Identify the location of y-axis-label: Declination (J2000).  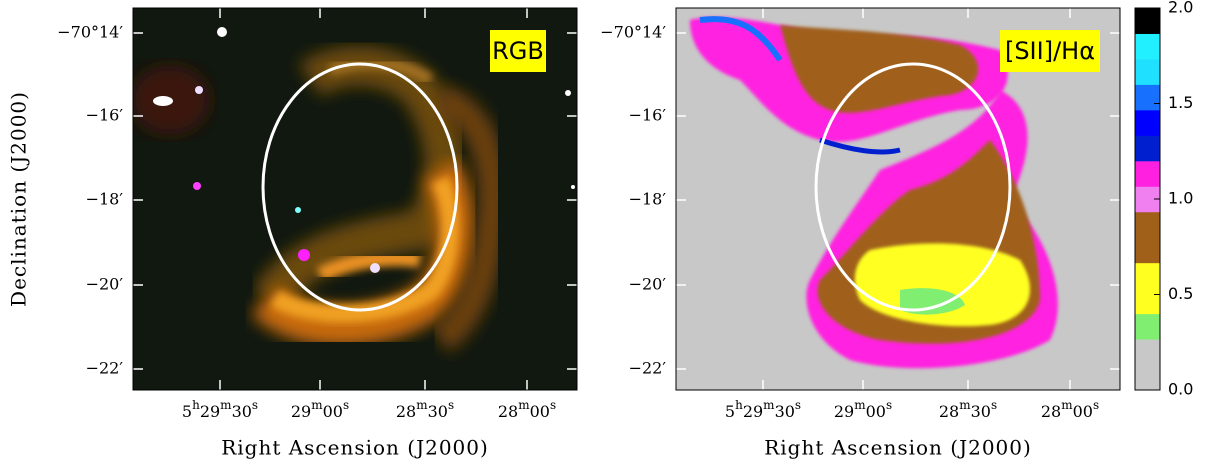
(19, 199).